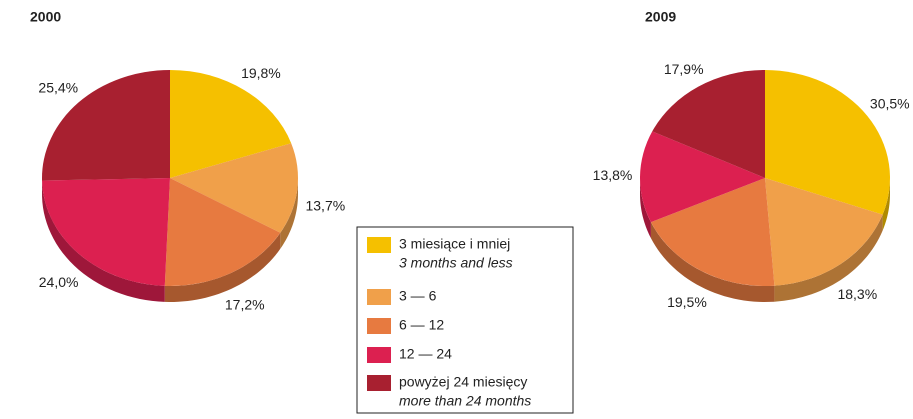 This screenshot has height=419, width=913. What do you see at coordinates (857, 294) in the screenshot?
I see `data-label: 18,3%` at bounding box center [857, 294].